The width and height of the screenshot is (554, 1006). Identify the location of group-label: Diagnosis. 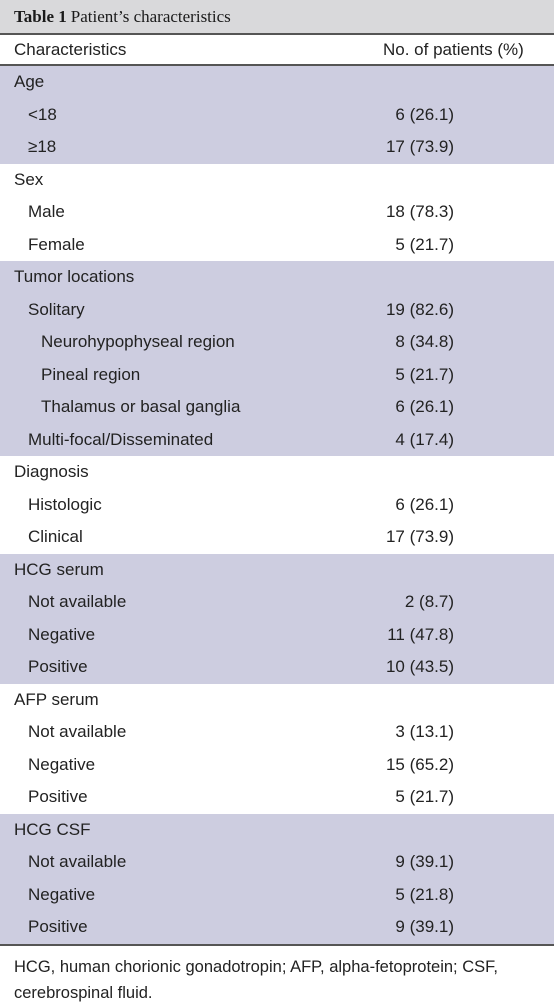
(51, 472).